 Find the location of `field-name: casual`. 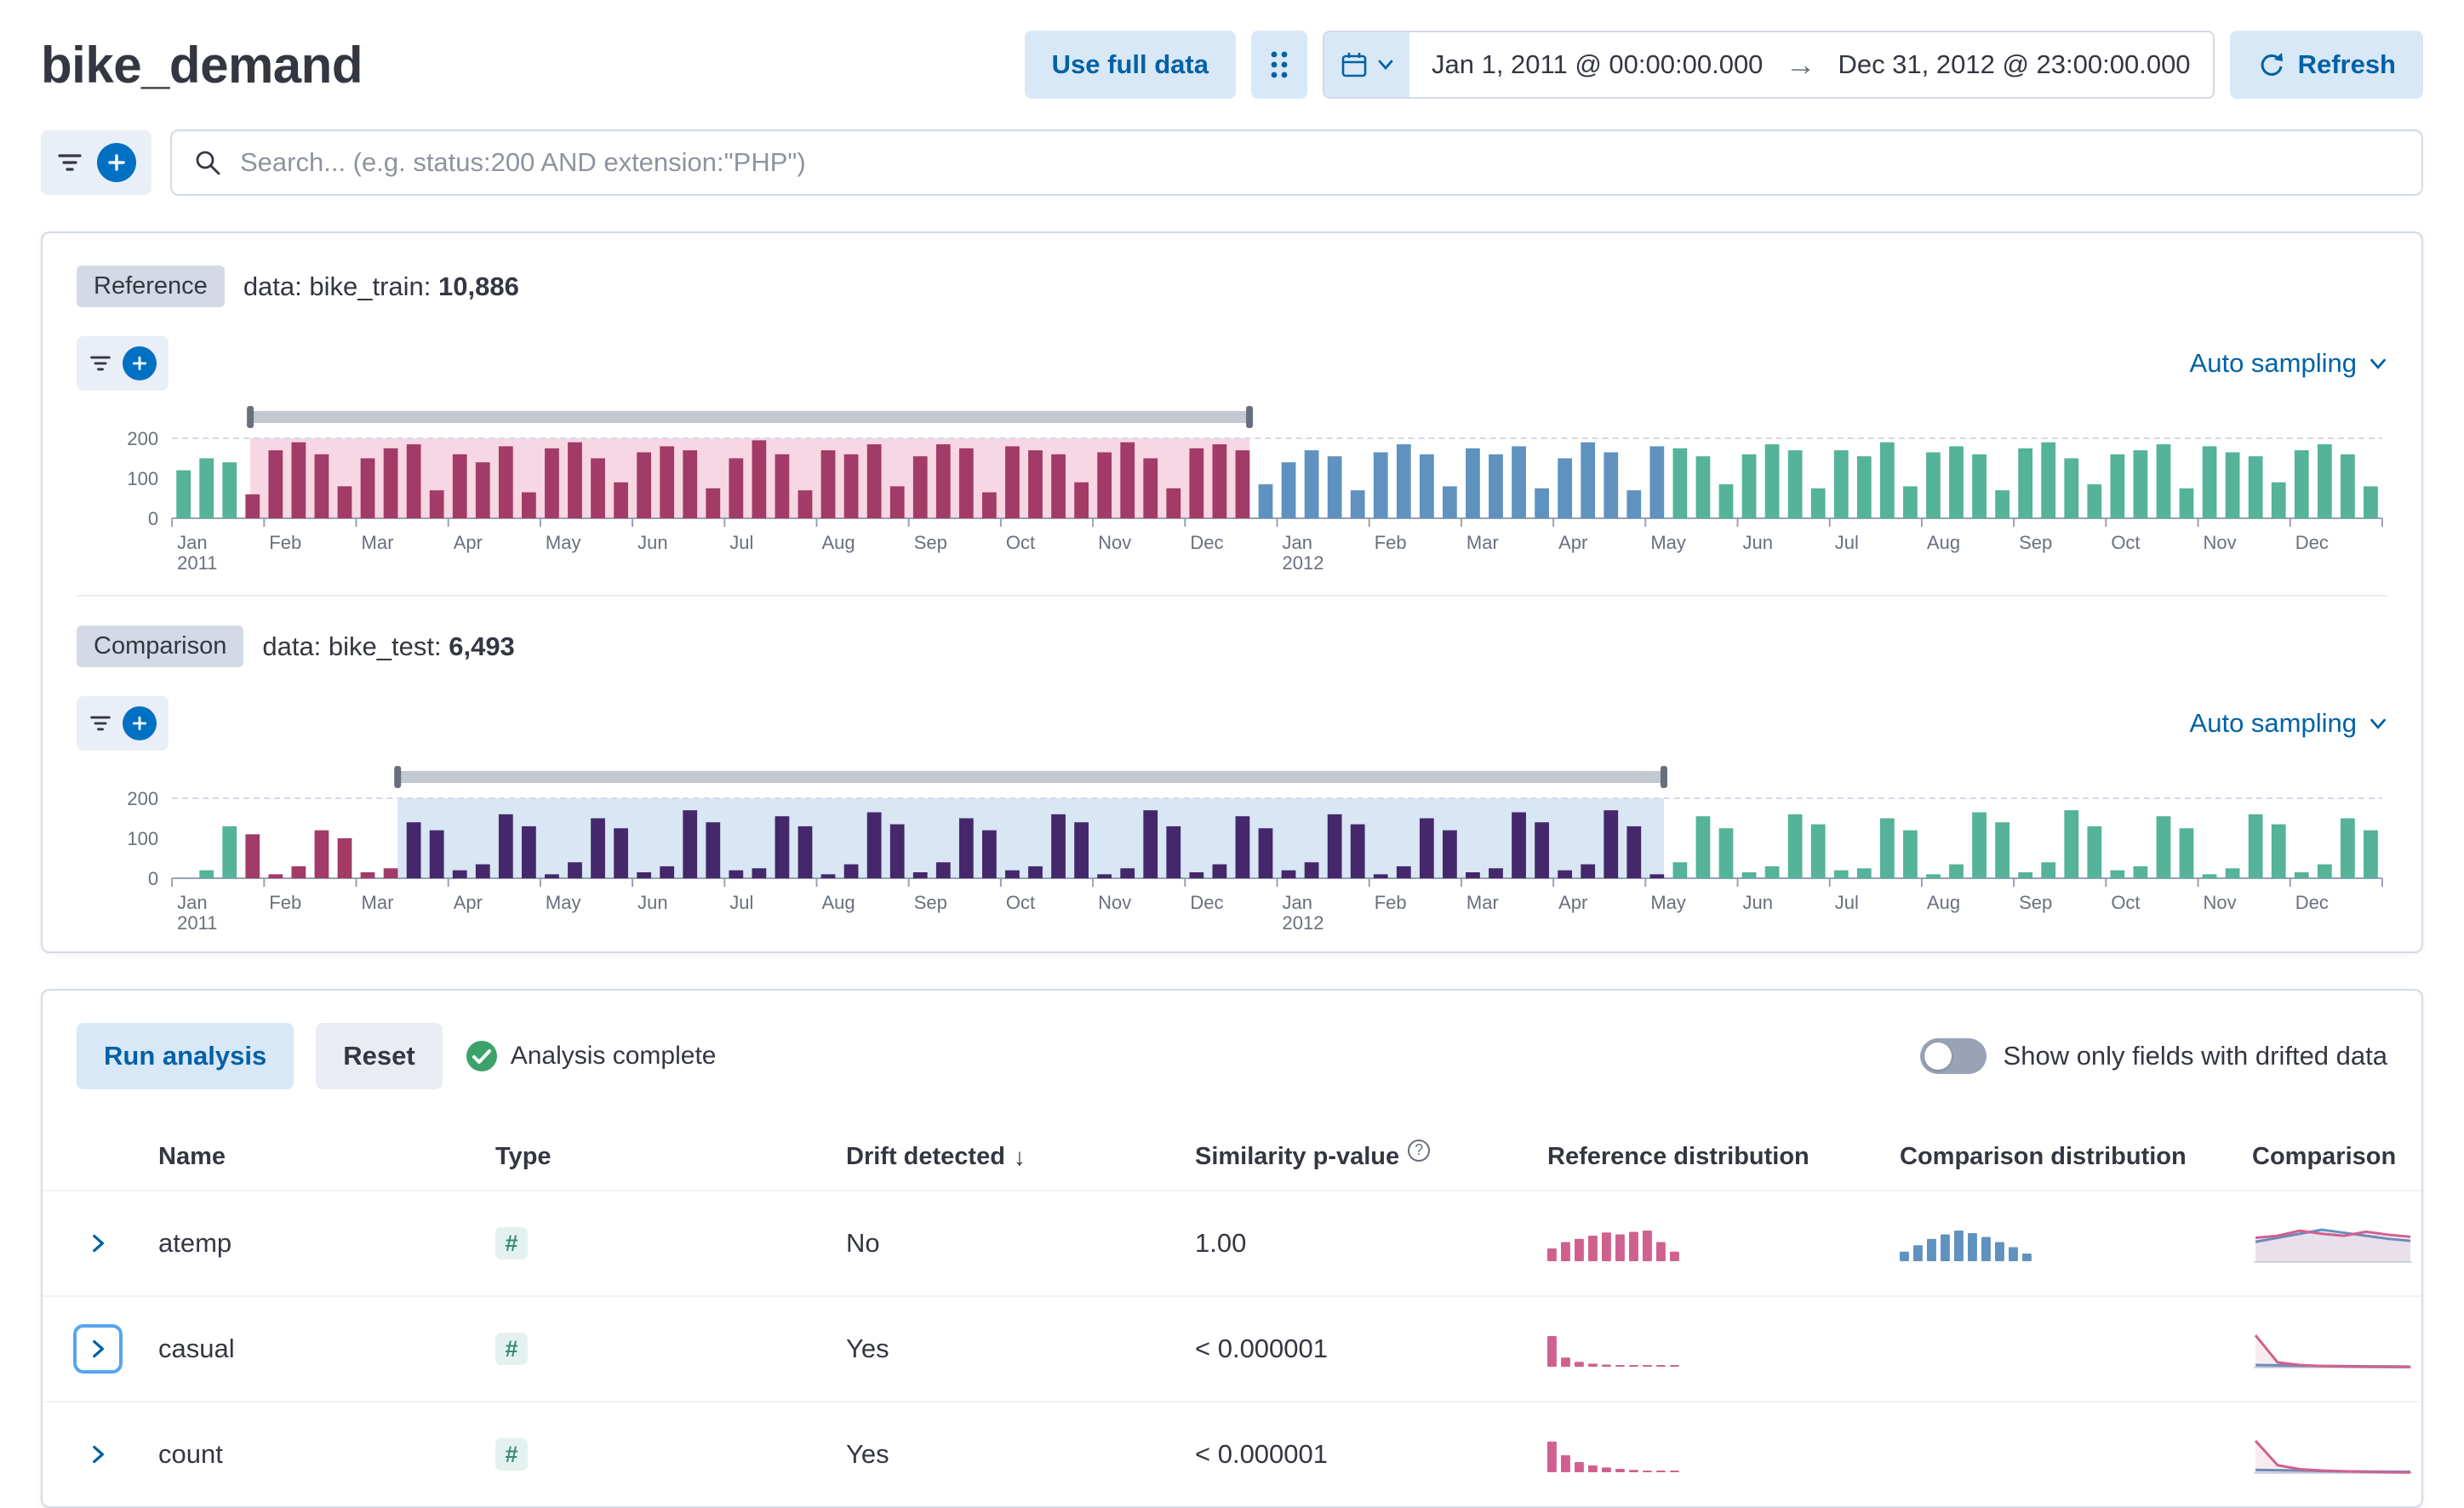

field-name: casual is located at coordinates (196, 1349).